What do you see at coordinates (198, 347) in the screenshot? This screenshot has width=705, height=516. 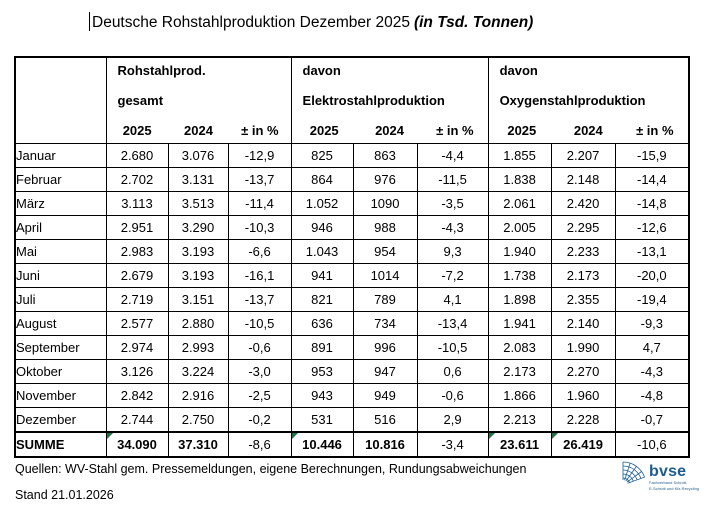 I see `value-cell: 2.993` at bounding box center [198, 347].